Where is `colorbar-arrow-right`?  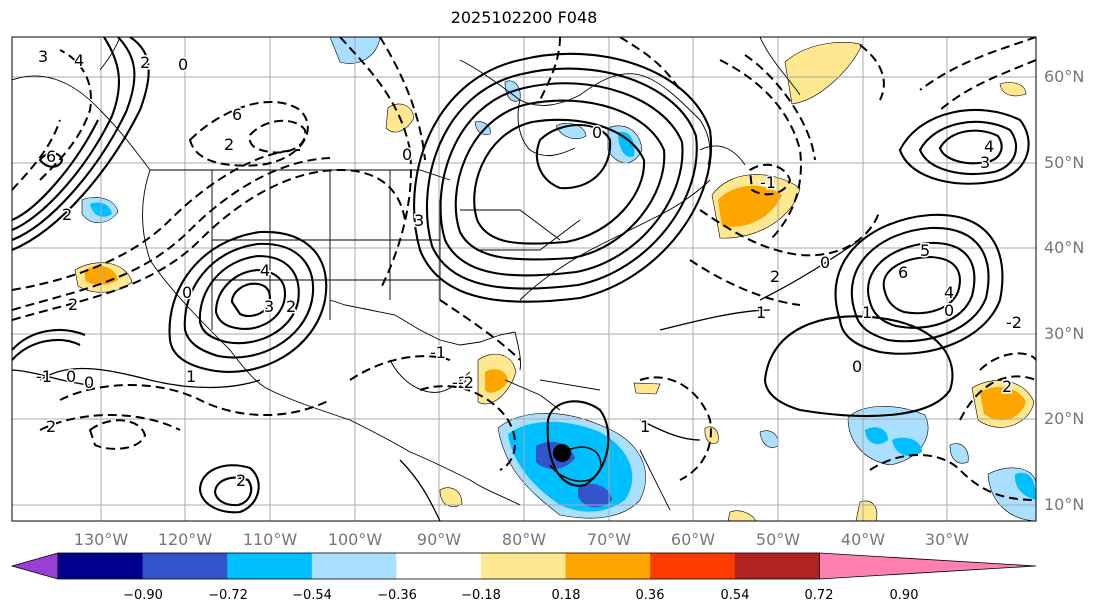 colorbar-arrow-right is located at coordinates (928, 566).